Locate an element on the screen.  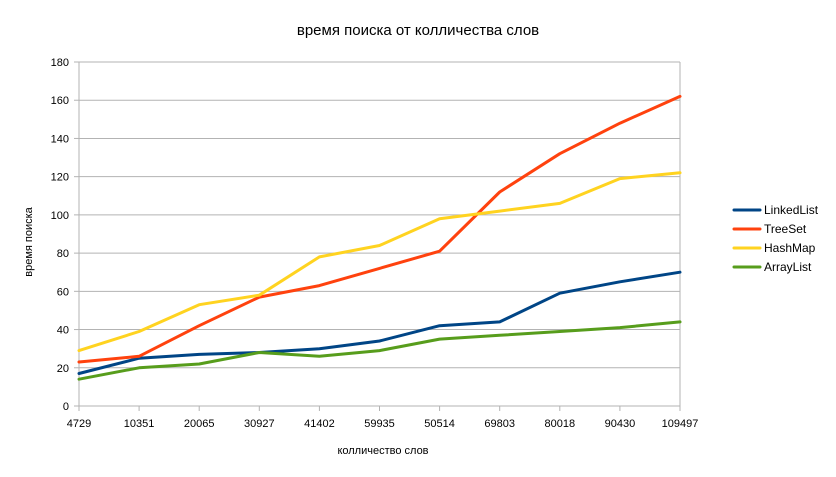
x-tick-label: 41402 is located at coordinates (319, 424).